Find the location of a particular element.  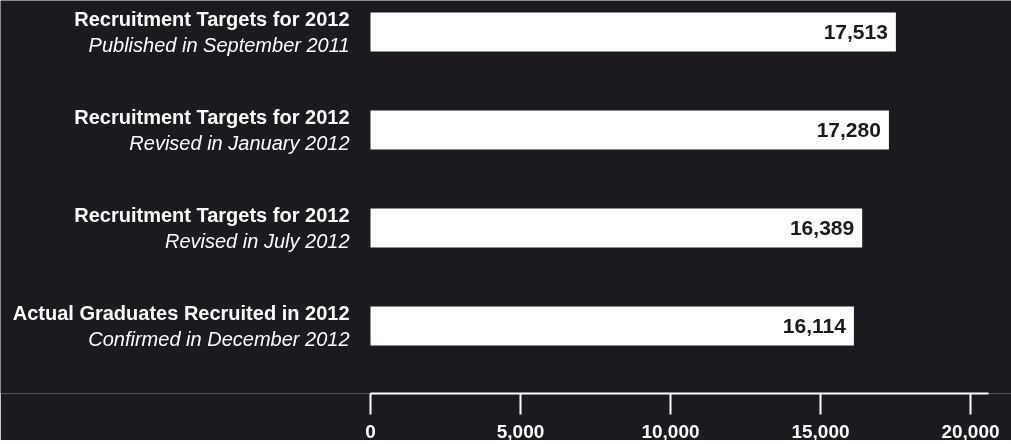

x-tick-label: 5,000 is located at coordinates (520, 431).